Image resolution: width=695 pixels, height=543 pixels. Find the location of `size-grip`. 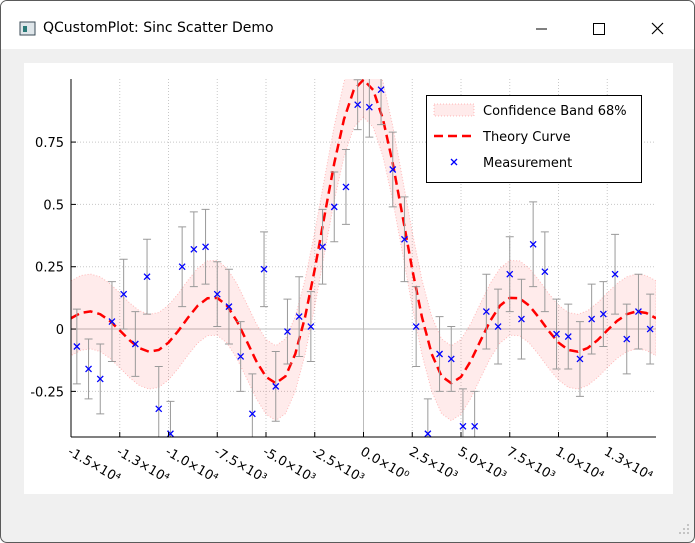

size-grip is located at coordinates (684, 529).